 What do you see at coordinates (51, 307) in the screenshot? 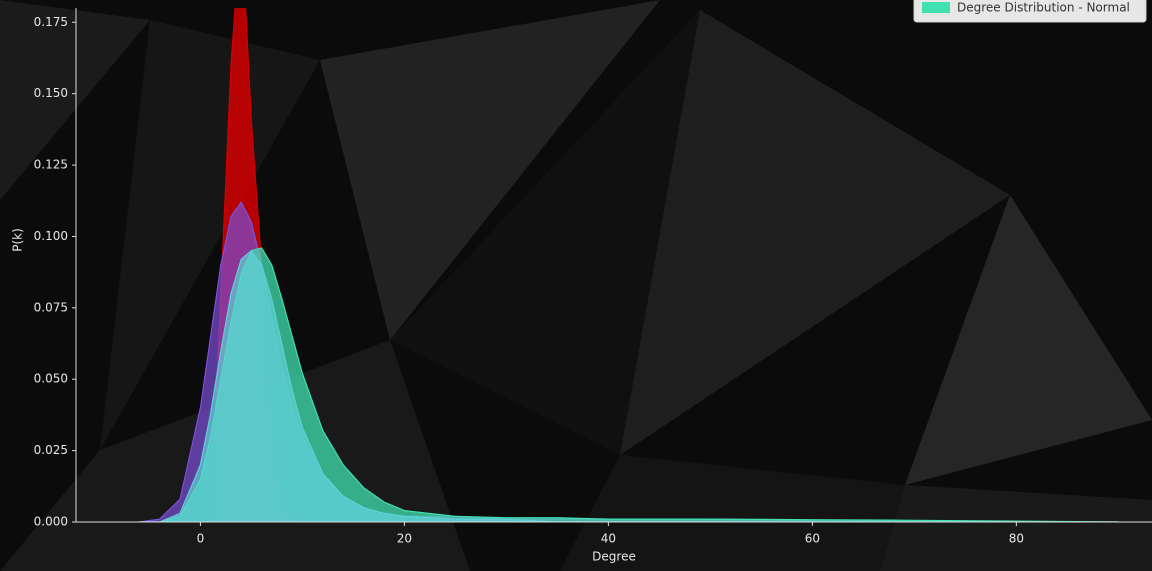
I see `y-tick-label: 0.075` at bounding box center [51, 307].